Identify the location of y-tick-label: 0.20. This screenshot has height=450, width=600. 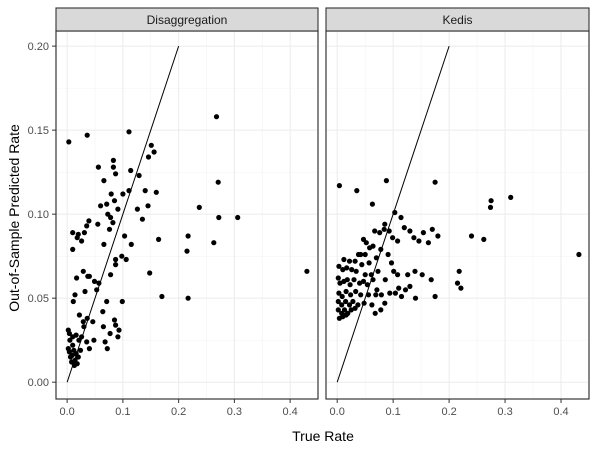
(38, 47).